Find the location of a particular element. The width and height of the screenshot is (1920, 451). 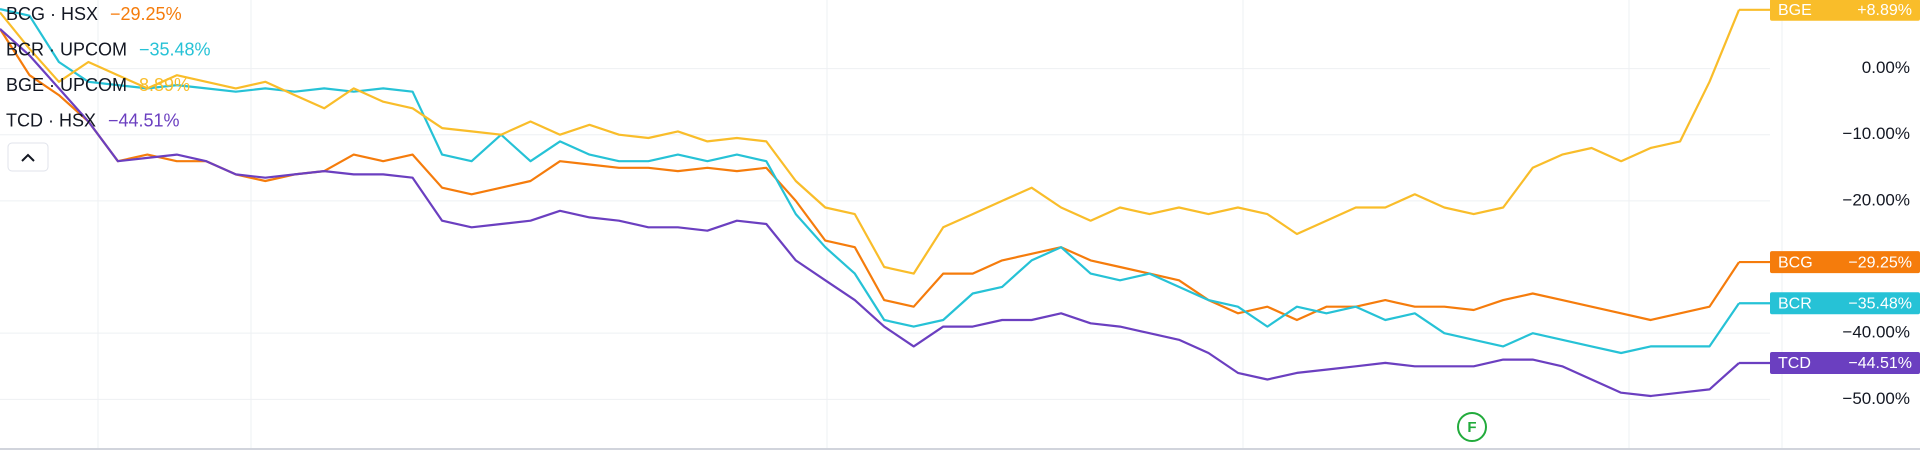

chevron-up is located at coordinates (28, 157).